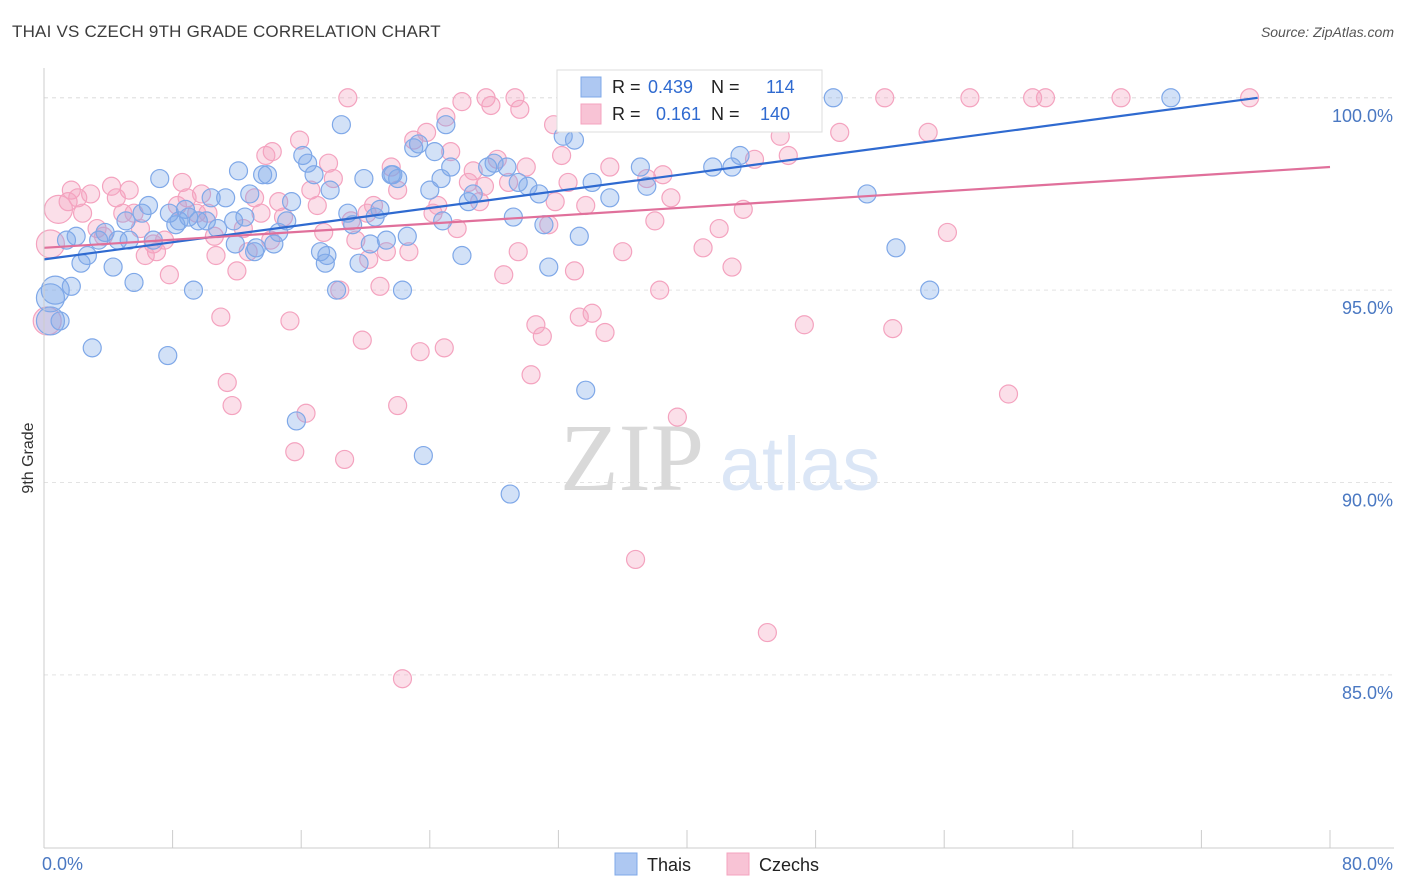 The image size is (1406, 892). Describe the element at coordinates (687, 207) in the screenshot. I see `czechs-trend-line` at that location.